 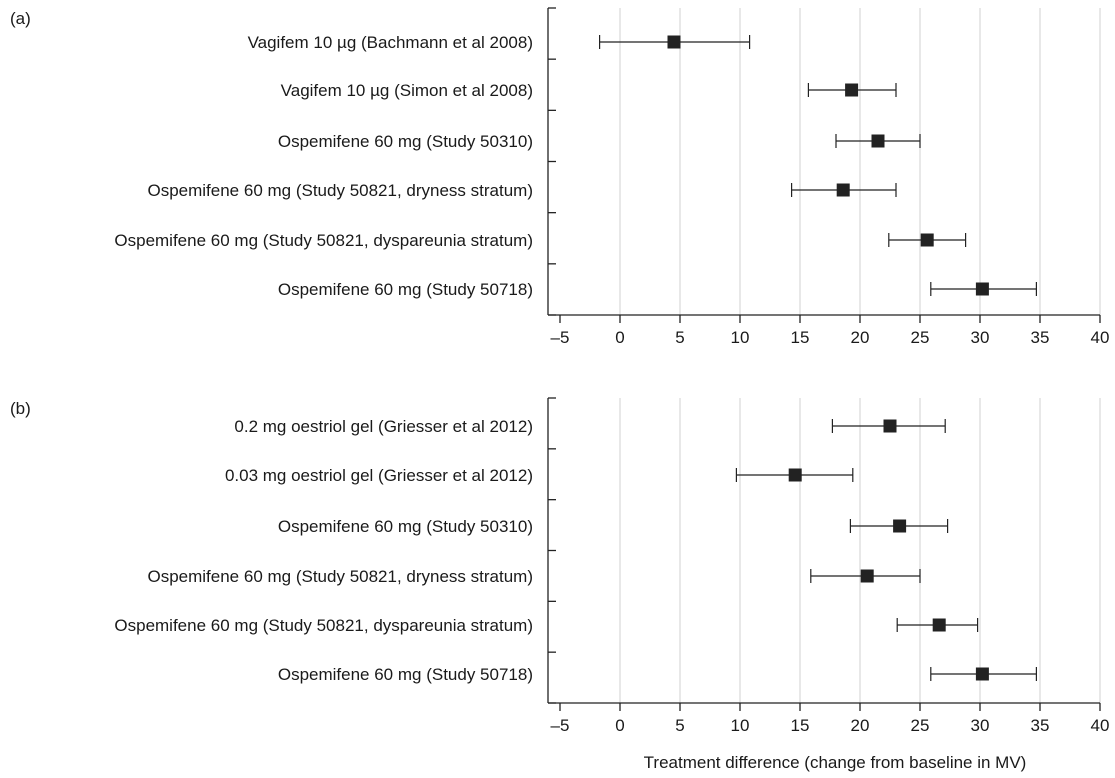 I want to click on study-label: Vagifem 10 µg (Simon et al 2008), so click(x=407, y=90).